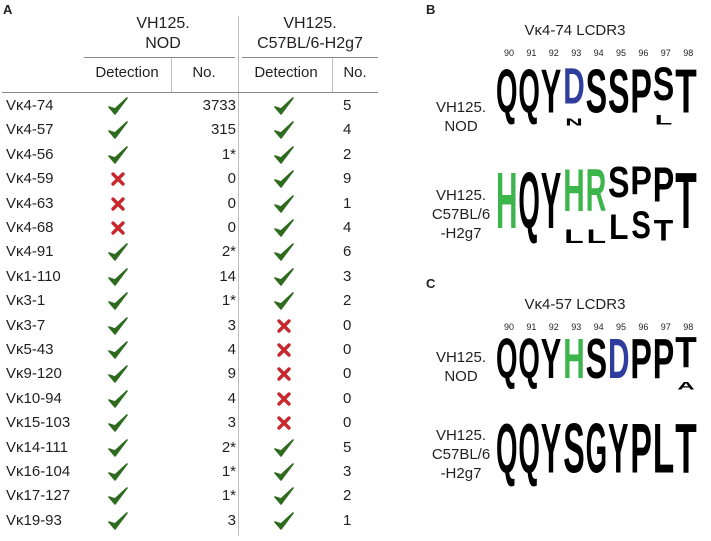  I want to click on logo-b-graphic: Q Q Y D S S P S TN LH Q Y H R S P P TL L L S T, so click(596, 154).